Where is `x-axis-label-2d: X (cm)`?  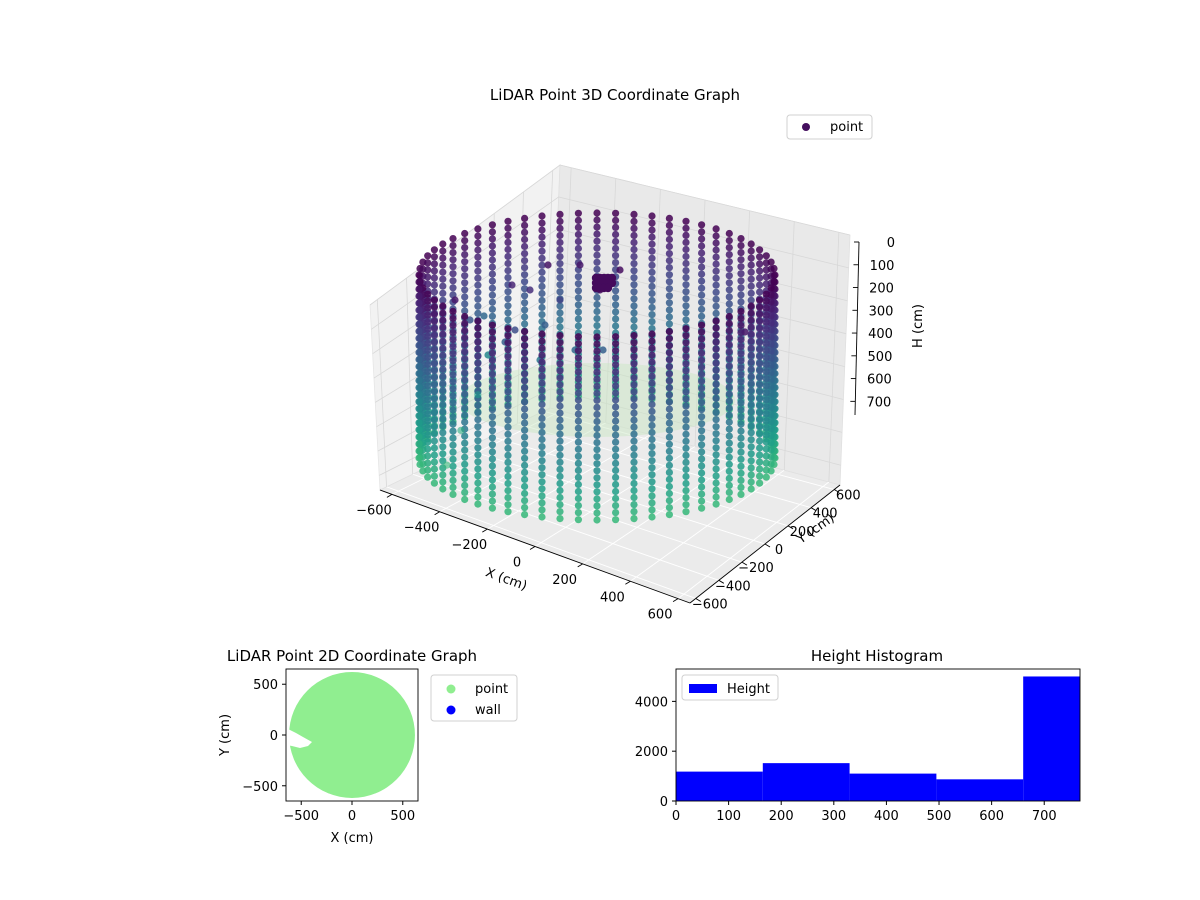 x-axis-label-2d: X (cm) is located at coordinates (352, 838).